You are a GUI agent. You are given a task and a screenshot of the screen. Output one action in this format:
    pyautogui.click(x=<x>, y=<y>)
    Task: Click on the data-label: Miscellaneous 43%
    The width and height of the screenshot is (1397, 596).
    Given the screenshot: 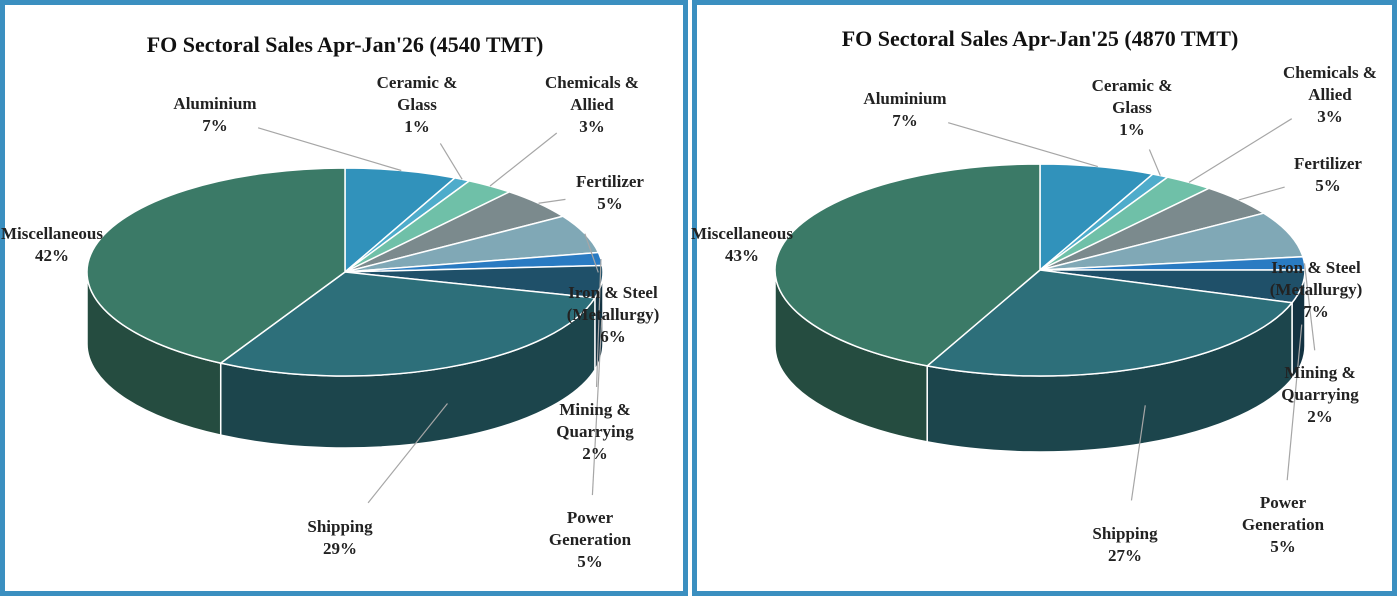 What is the action you would take?
    pyautogui.click(x=742, y=245)
    